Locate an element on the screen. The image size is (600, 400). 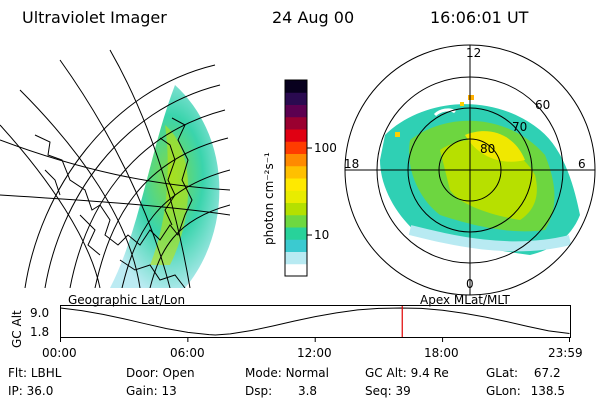
ytick-label-9: 9.0 is located at coordinates (40, 313).